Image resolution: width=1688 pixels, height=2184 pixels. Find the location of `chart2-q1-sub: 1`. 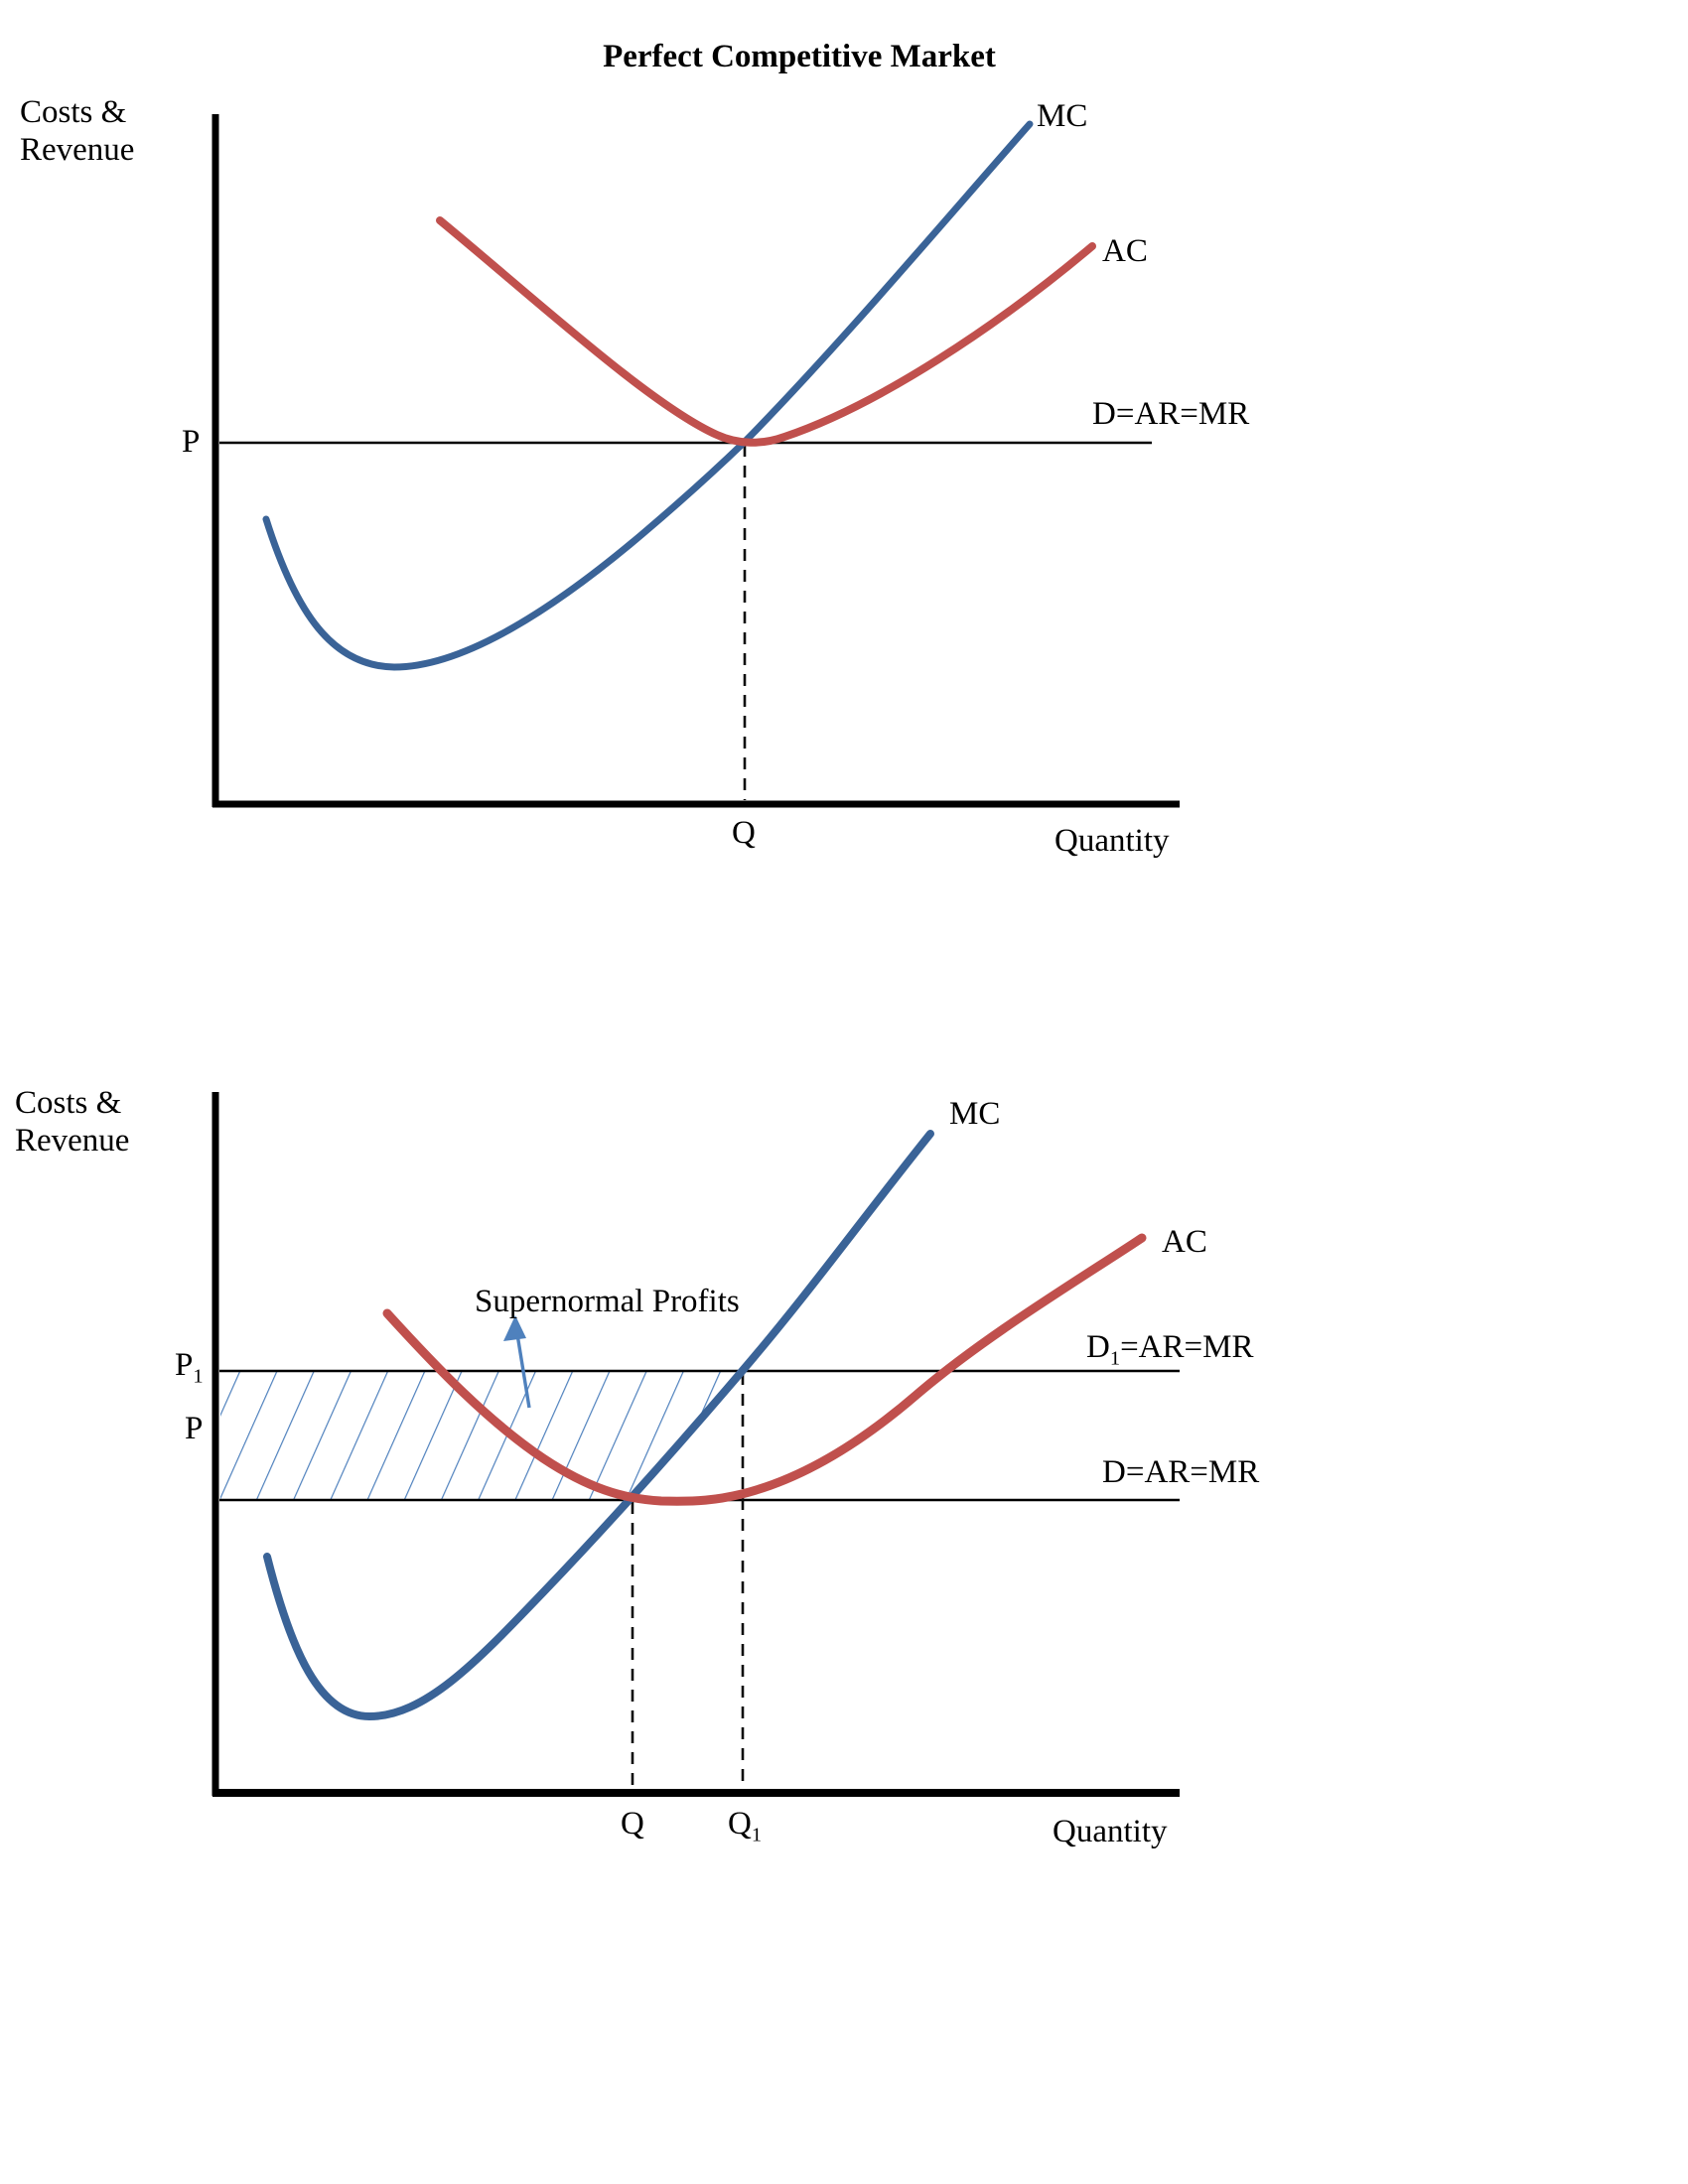

chart2-q1-sub: 1 is located at coordinates (757, 1835).